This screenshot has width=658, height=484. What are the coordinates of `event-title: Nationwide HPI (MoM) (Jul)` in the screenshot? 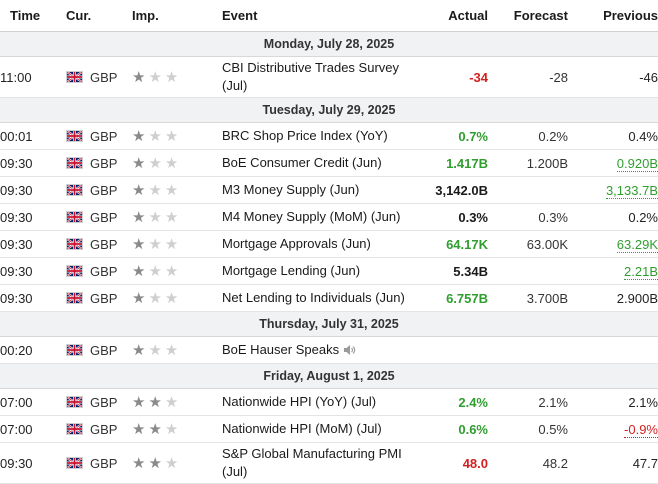 It's located at (302, 428).